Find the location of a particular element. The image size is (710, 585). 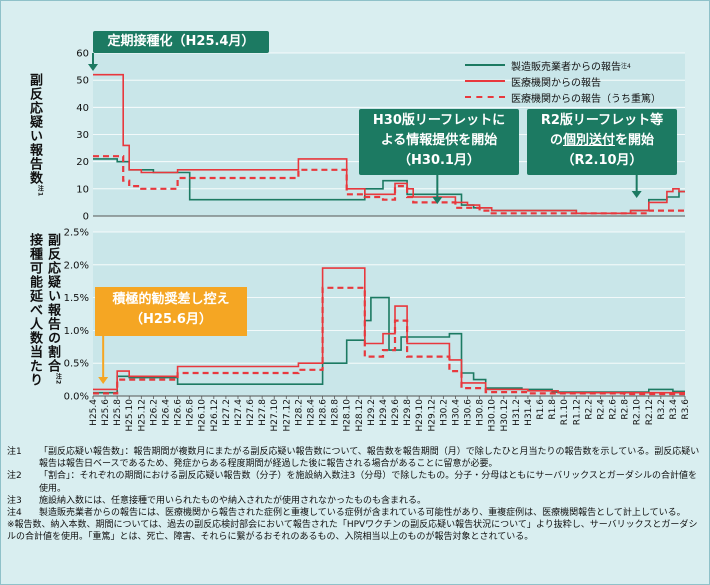

x-tick-label: H27.2 is located at coordinates (227, 412).